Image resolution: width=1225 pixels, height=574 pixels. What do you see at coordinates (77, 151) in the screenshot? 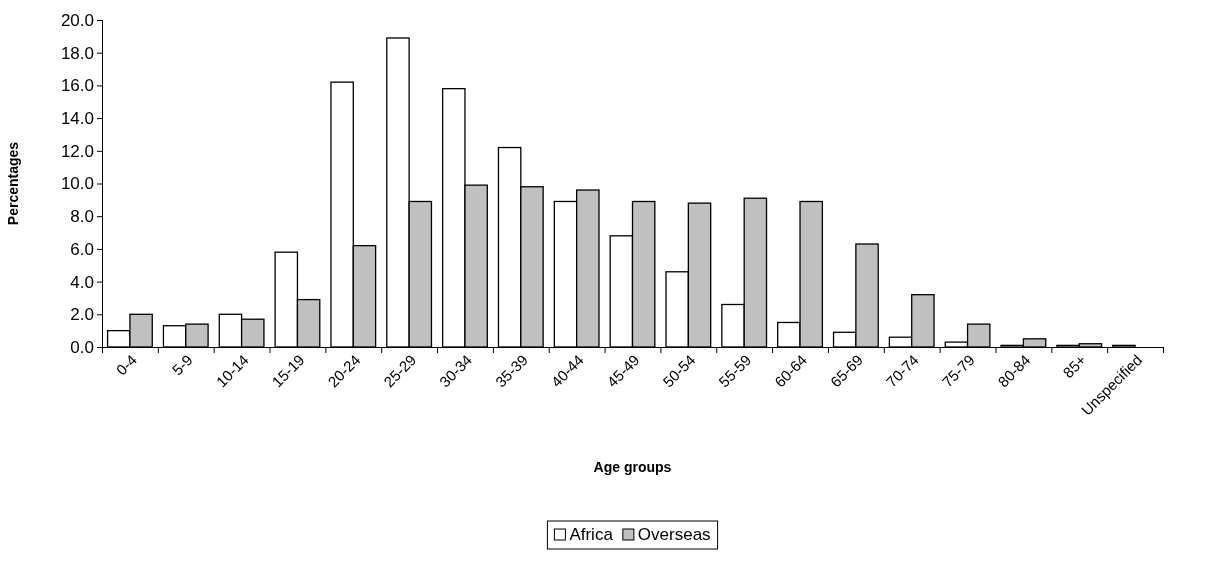
I see `y-tick-label: 12.0` at bounding box center [77, 151].